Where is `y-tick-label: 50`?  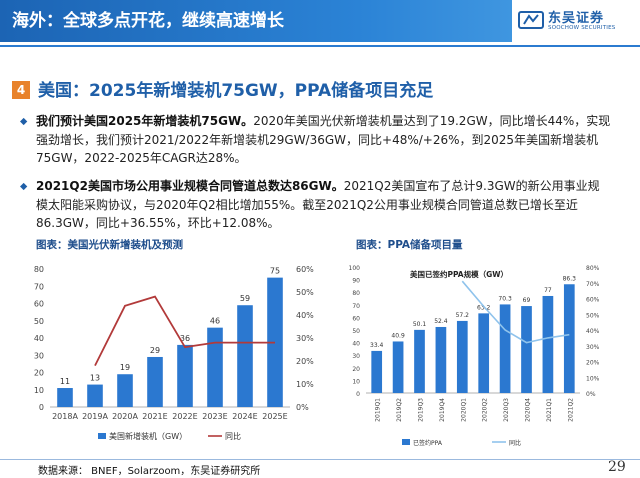
y-tick-label: 50 is located at coordinates (39, 321).